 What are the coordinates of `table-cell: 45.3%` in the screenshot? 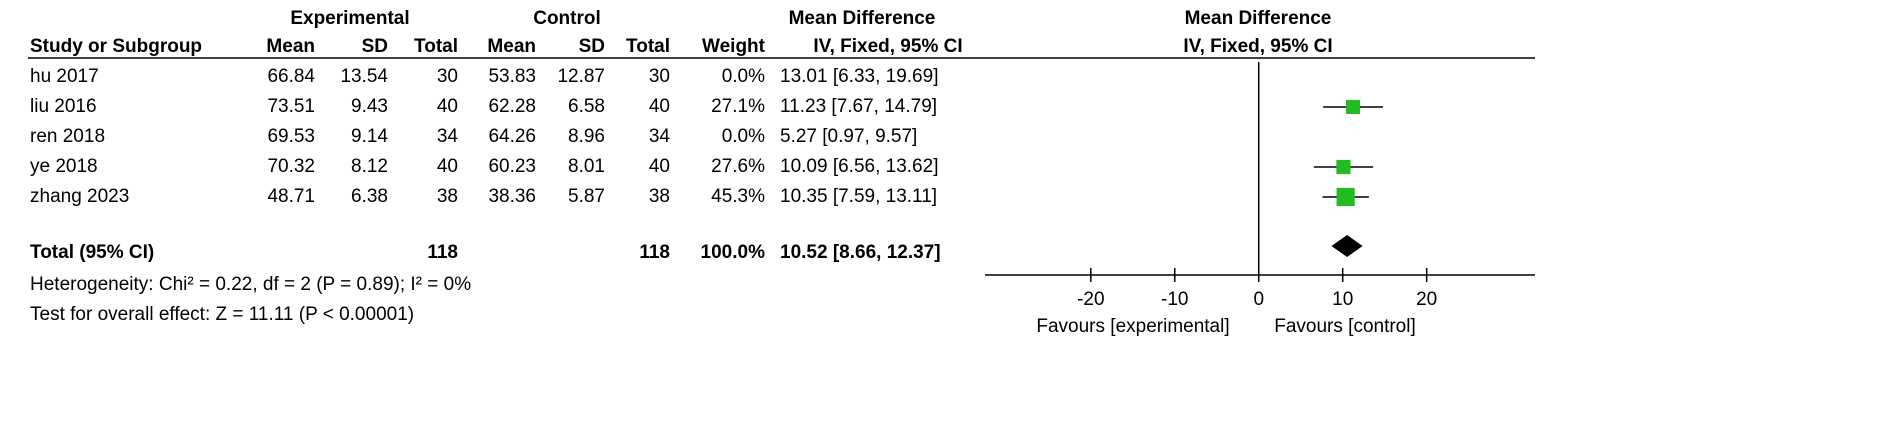 It's located at (738, 196).